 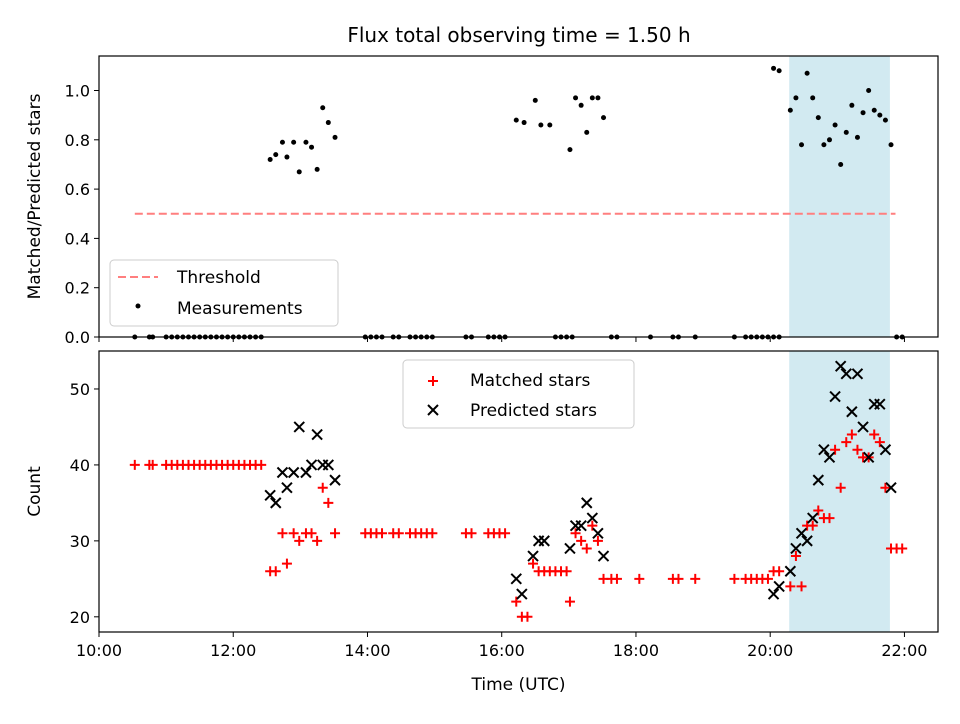 I want to click on bottom-xtick-label: 20:00, so click(x=770, y=650).